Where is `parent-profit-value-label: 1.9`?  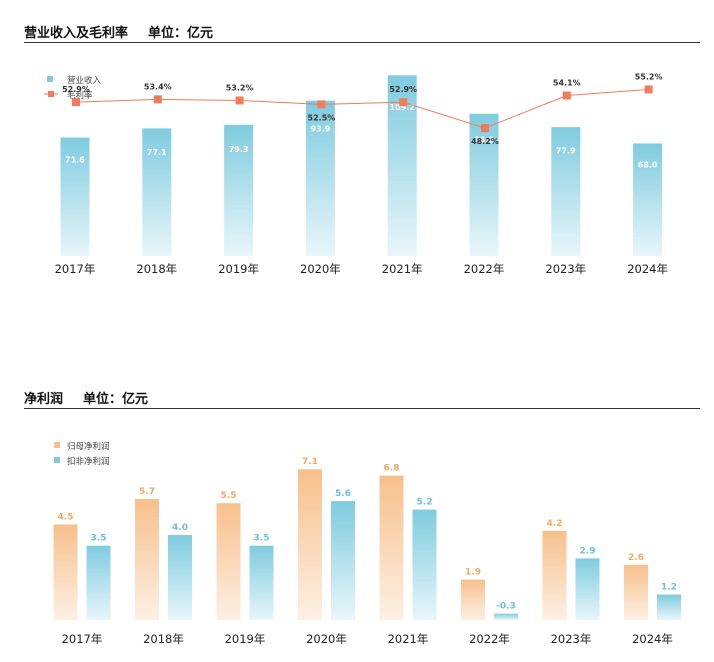
parent-profit-value-label: 1.9 is located at coordinates (473, 573).